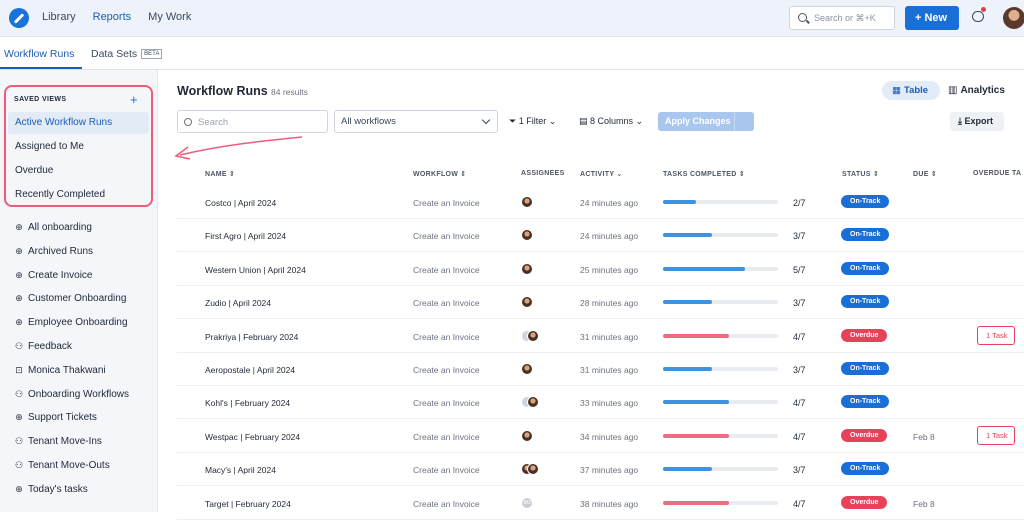 This screenshot has width=1024, height=520. What do you see at coordinates (43, 346) in the screenshot?
I see `sidebar-item: ⚇ Feedback` at bounding box center [43, 346].